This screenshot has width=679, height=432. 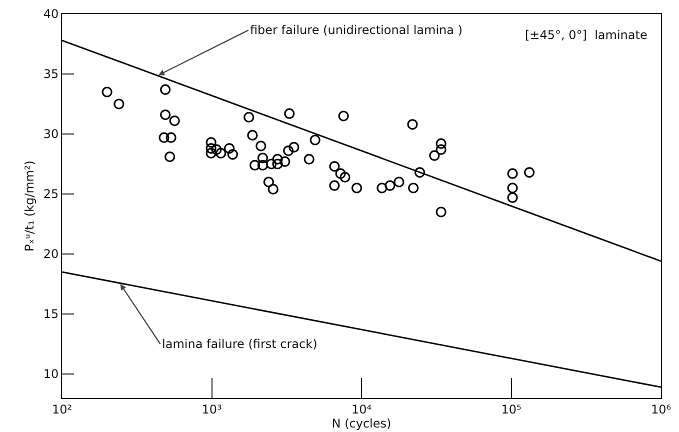 I want to click on x-tick-label: 10⁴, so click(x=361, y=409).